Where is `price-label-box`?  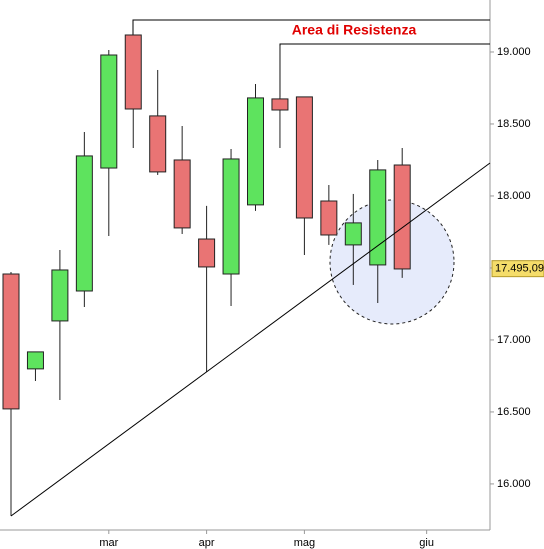 price-label-box is located at coordinates (517, 269).